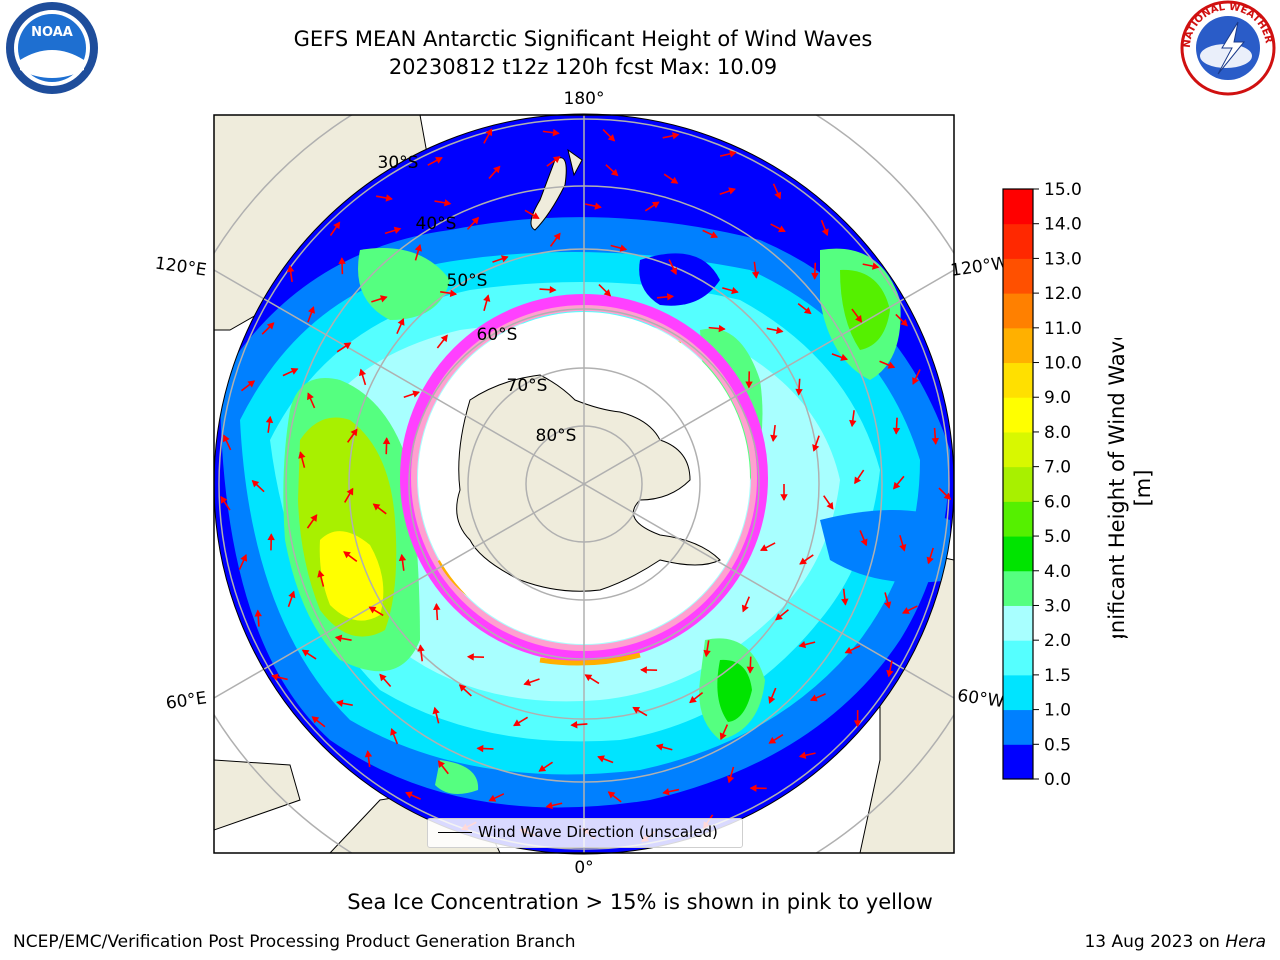 This screenshot has height=960, width=1280. I want to click on chart-subtitle: 20230812 t12z 120h fcst Max: 10.09, so click(583, 67).